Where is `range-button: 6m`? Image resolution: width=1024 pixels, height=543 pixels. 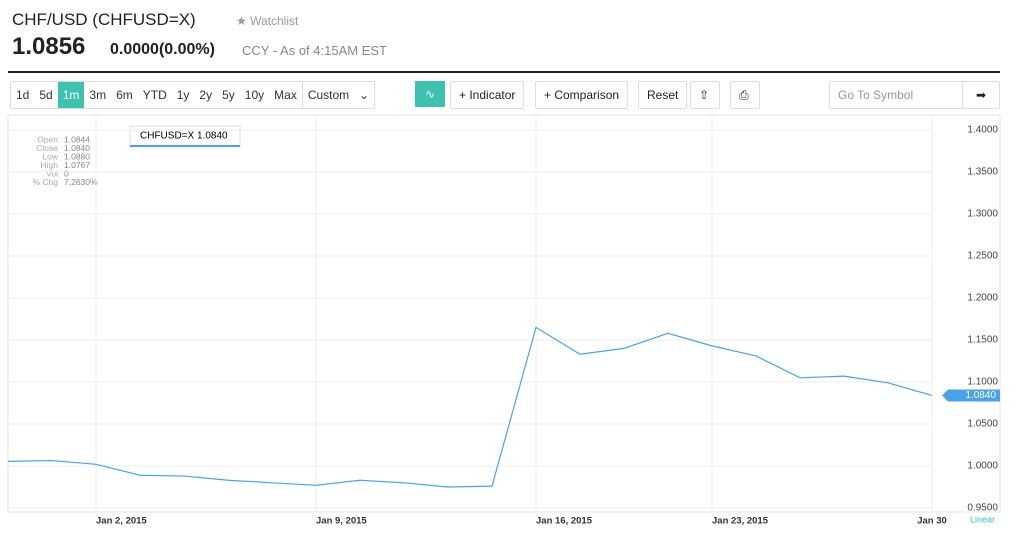 range-button: 6m is located at coordinates (124, 95).